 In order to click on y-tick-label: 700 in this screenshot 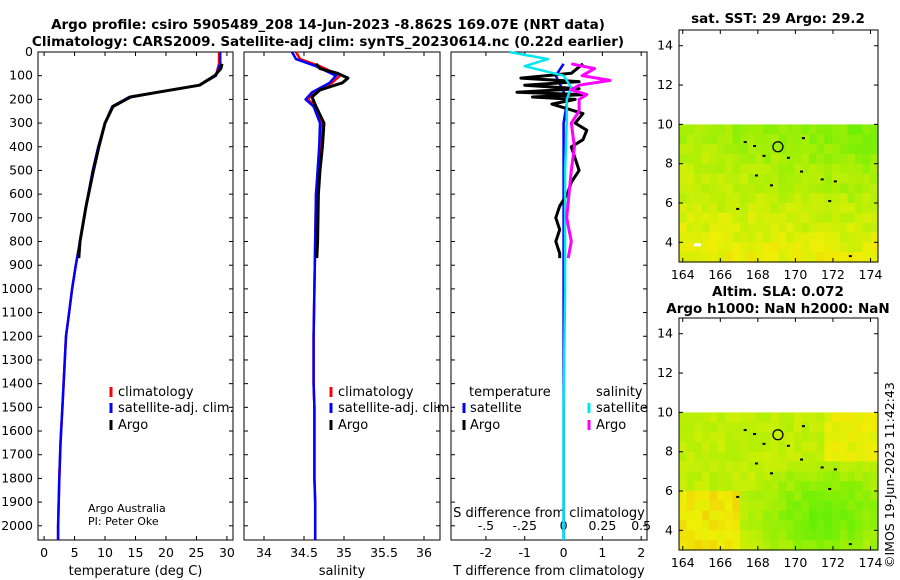, I will do `click(21, 217)`.